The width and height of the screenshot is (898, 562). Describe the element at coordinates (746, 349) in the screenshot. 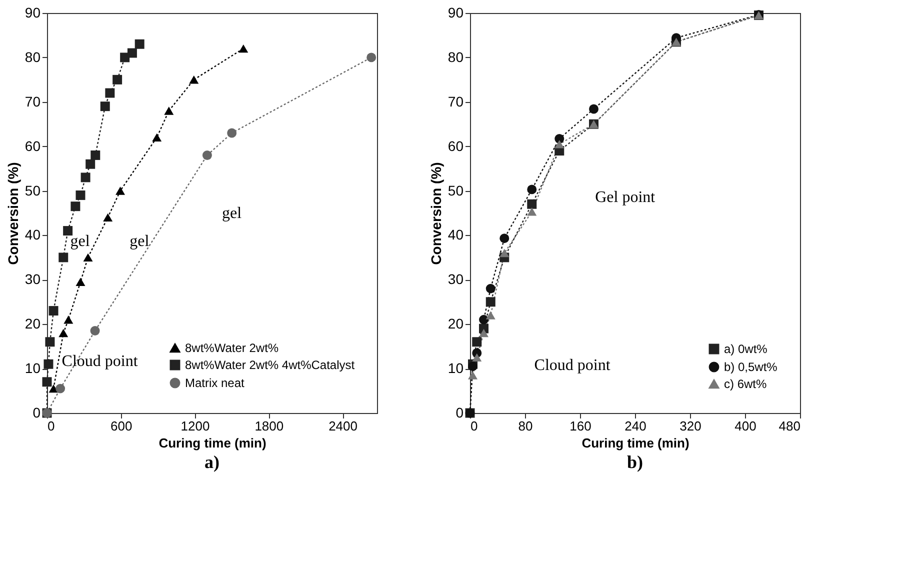

I see `legend-label: a) 0wt%` at that location.